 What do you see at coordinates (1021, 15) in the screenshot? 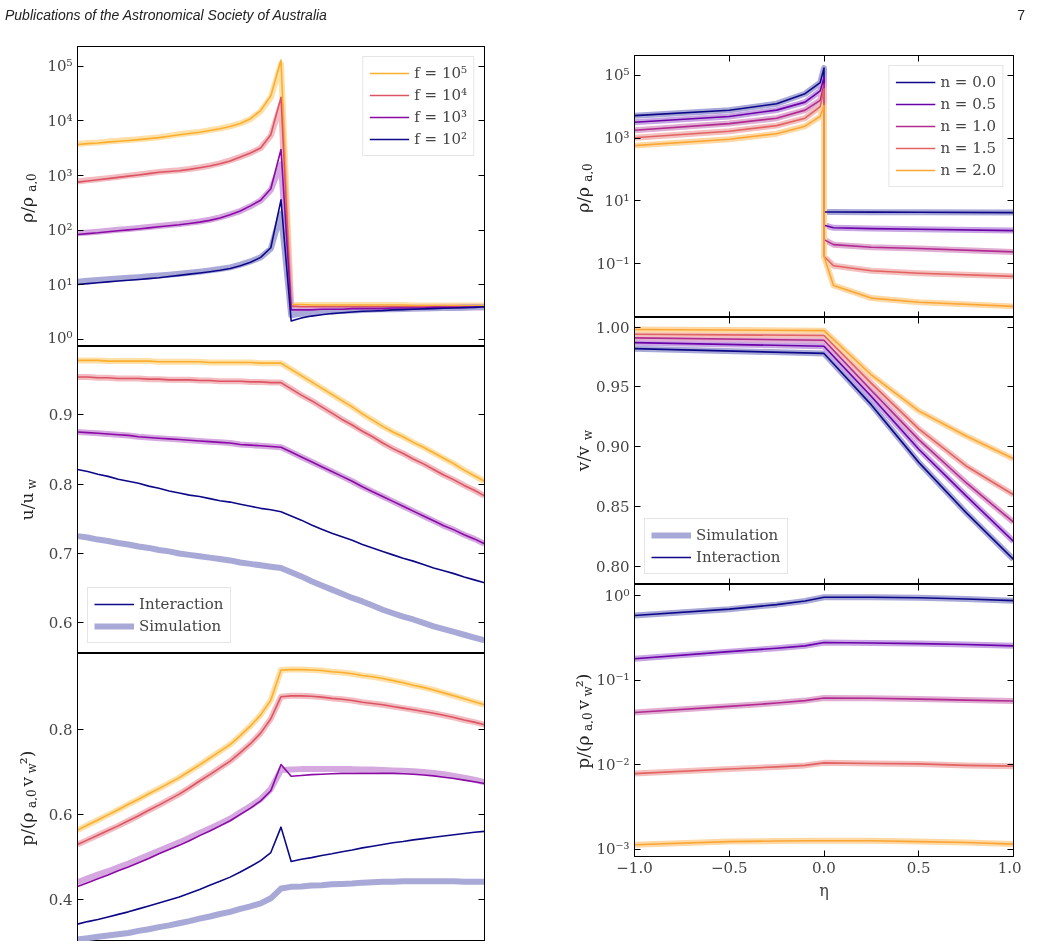
I see `text: 7` at bounding box center [1021, 15].